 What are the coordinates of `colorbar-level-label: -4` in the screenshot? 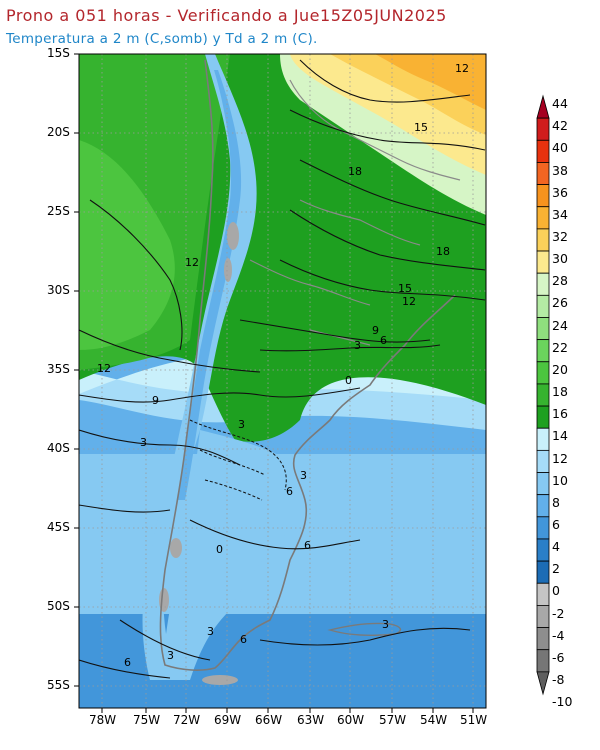 It's located at (558, 635).